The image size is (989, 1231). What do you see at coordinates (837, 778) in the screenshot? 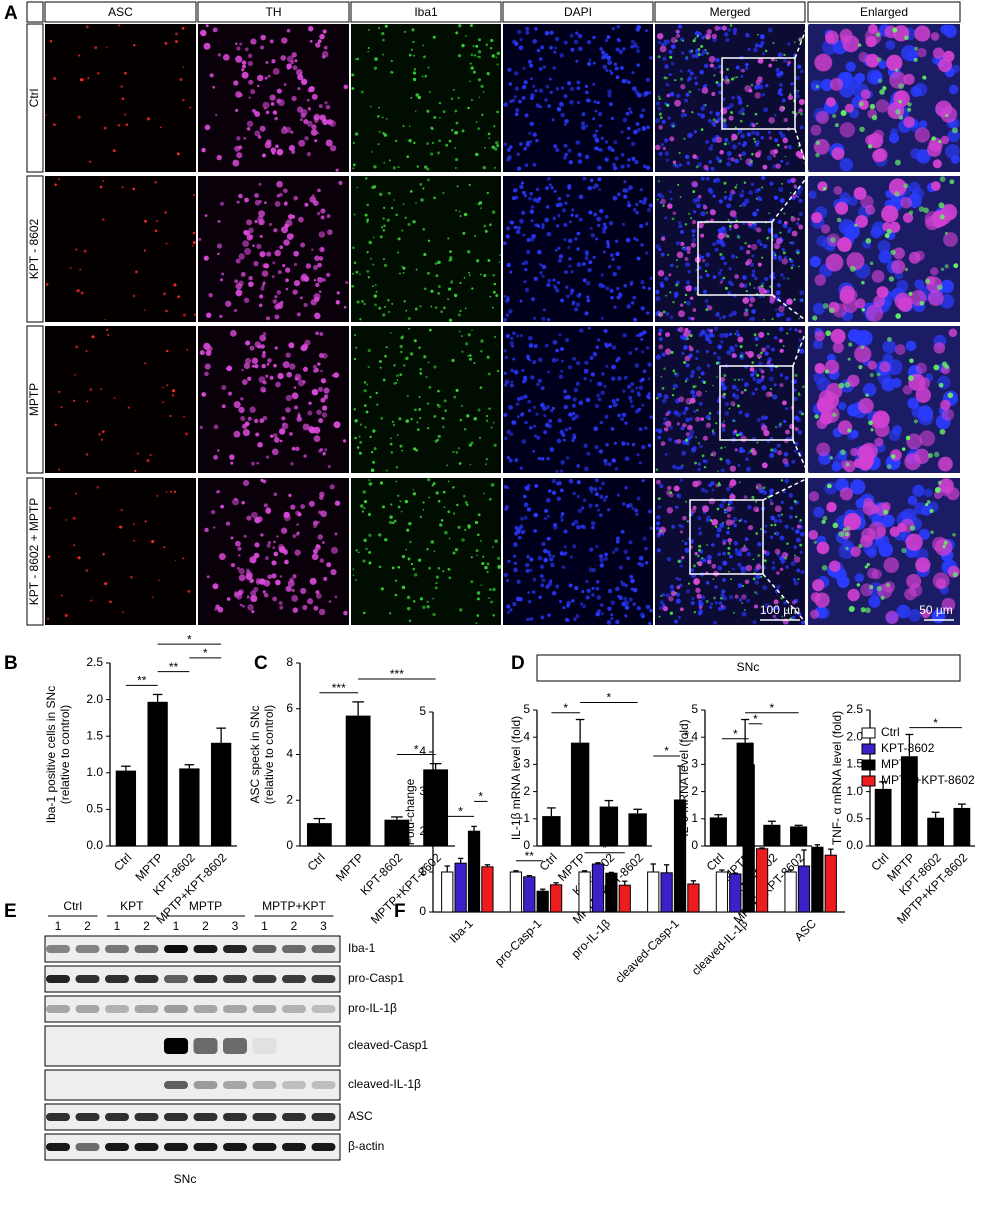
I see `y-axis-label: TNF- α mRNA level (fold)` at bounding box center [837, 778].